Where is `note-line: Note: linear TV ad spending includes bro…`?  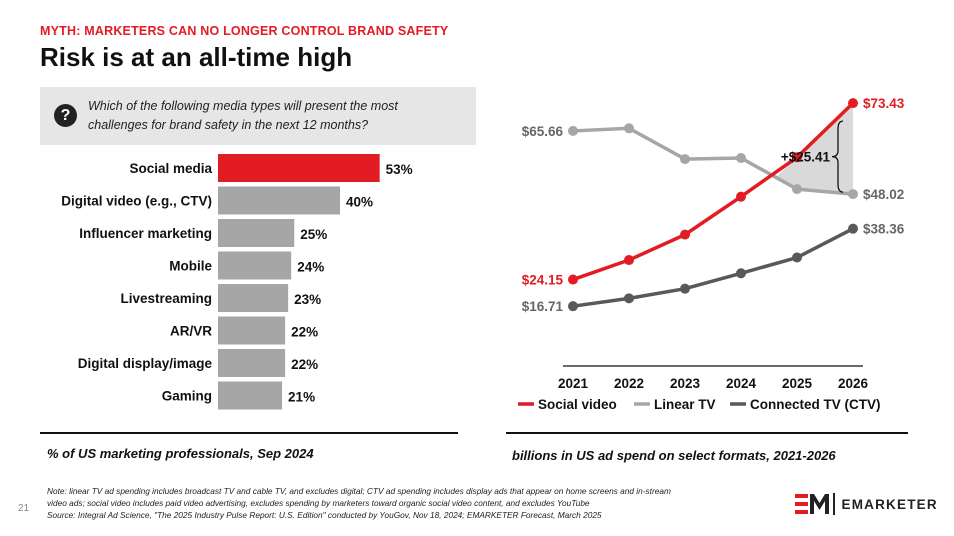
note-line: Note: linear TV ad spending includes bro… is located at coordinates (359, 491).